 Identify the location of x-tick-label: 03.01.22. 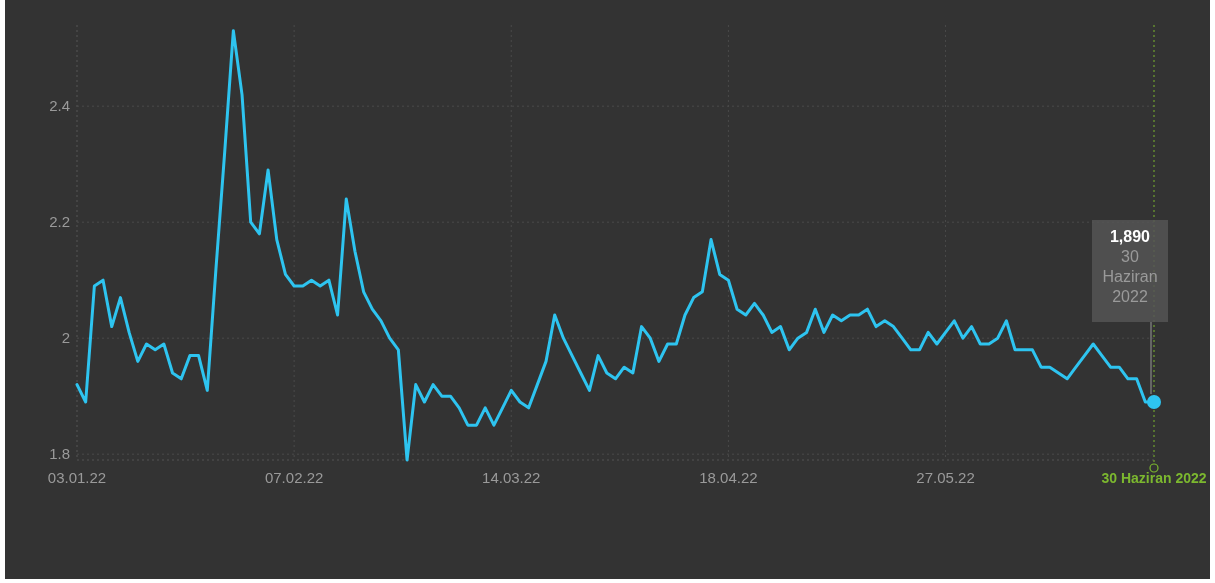
(77, 478).